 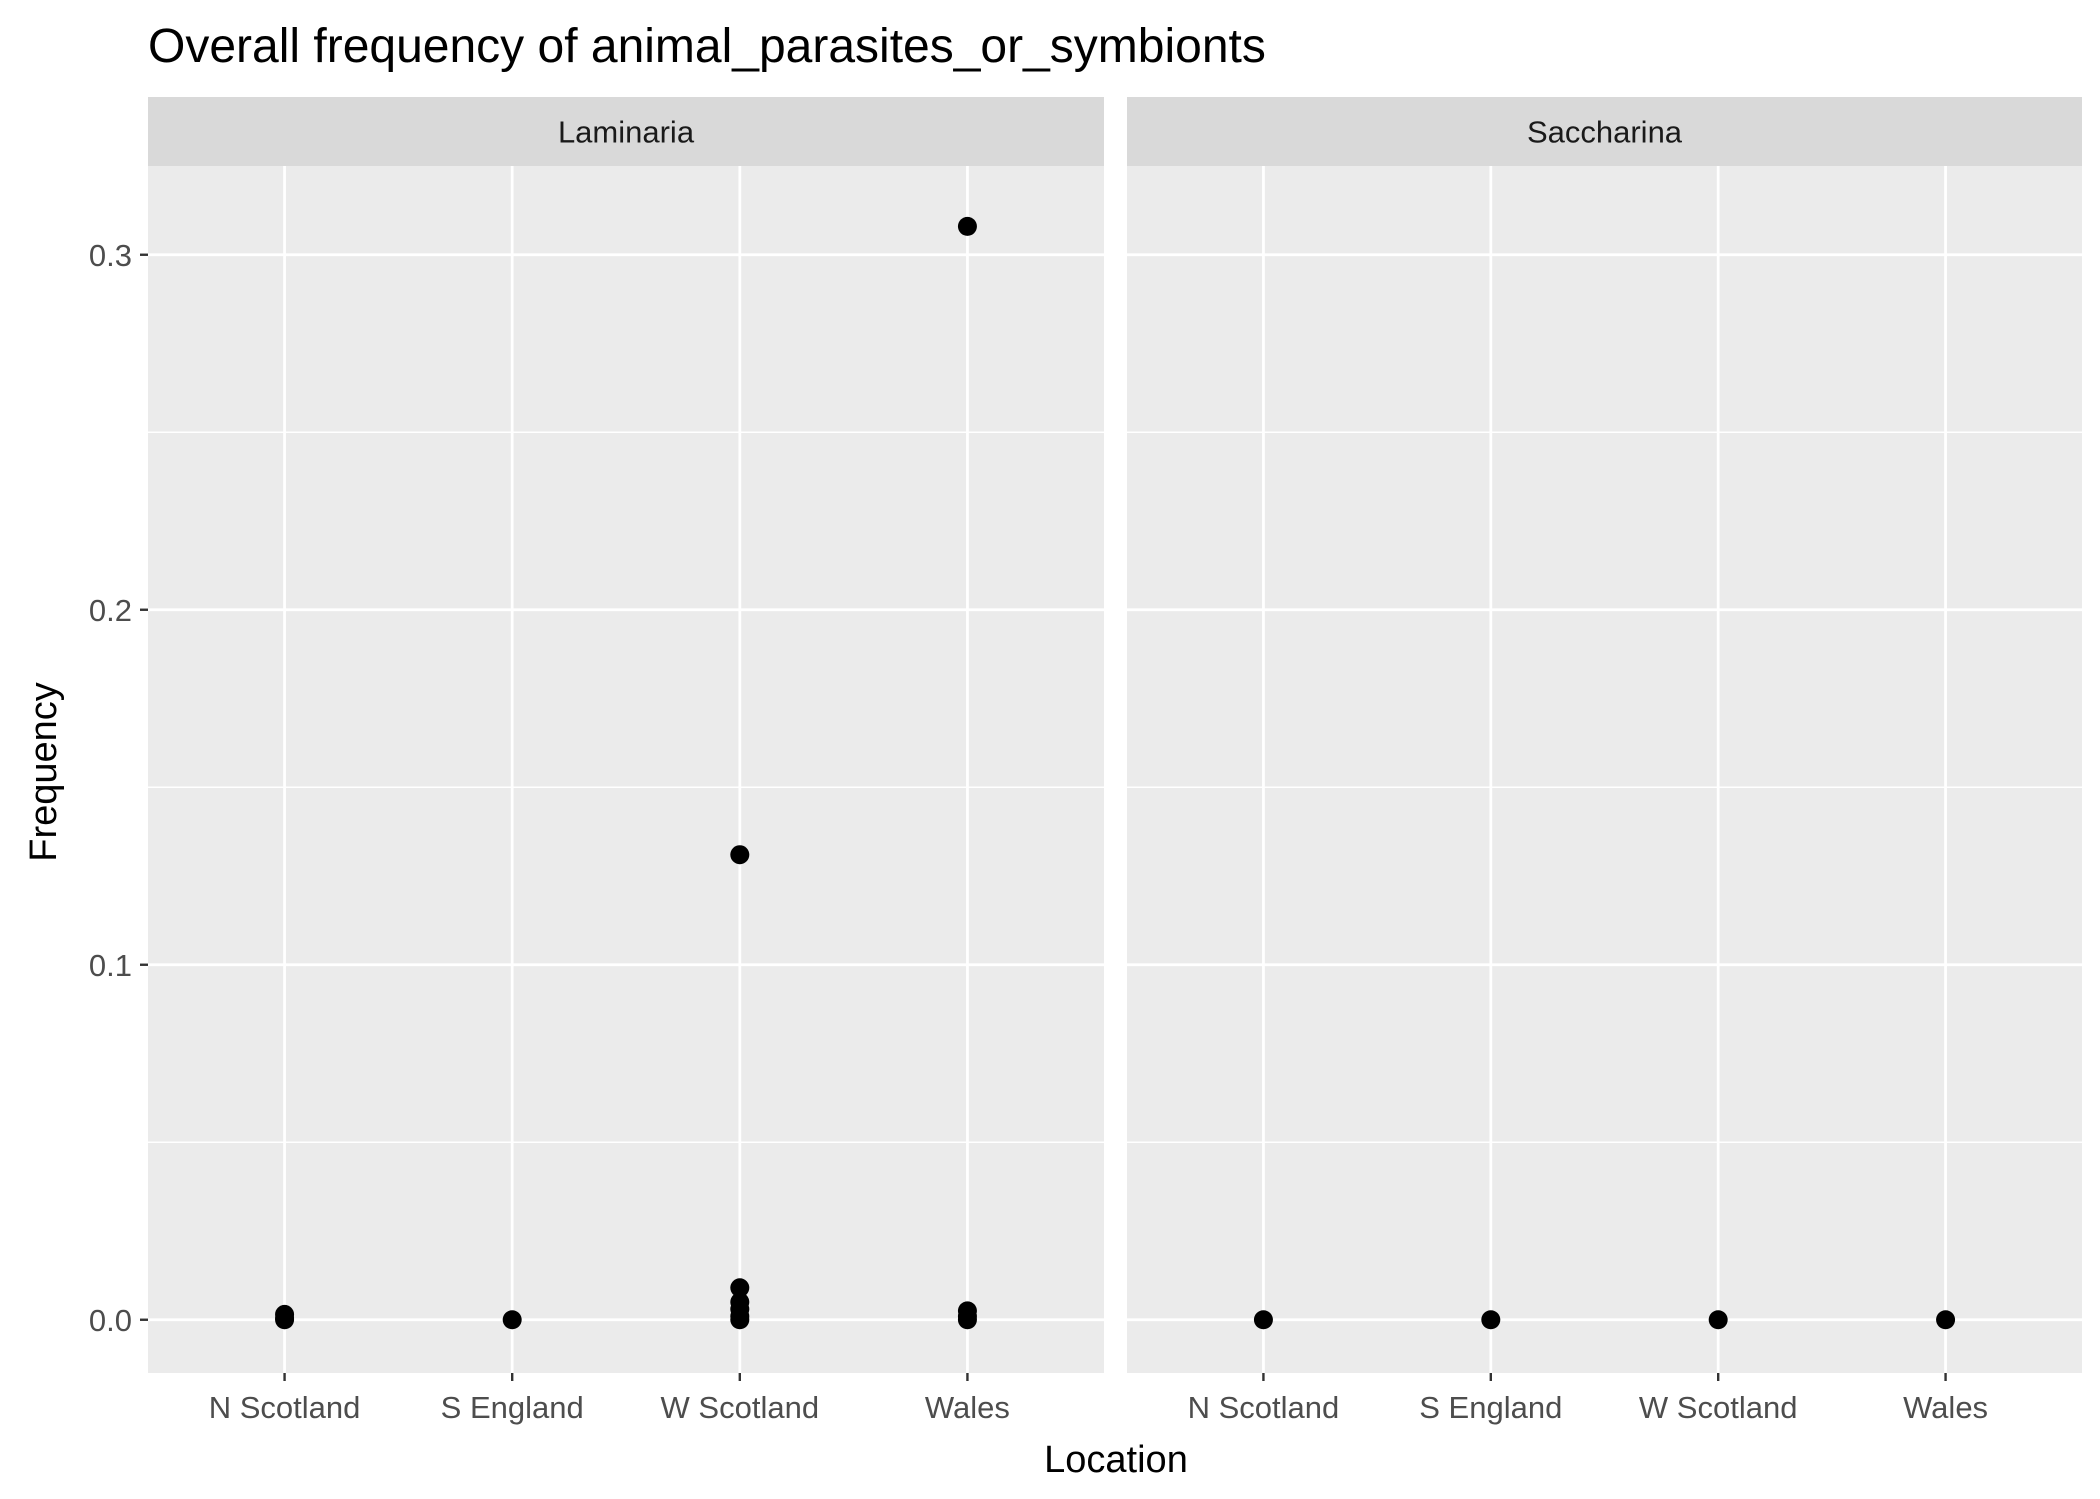 What do you see at coordinates (44, 772) in the screenshot?
I see `y-axis-title: Frequency` at bounding box center [44, 772].